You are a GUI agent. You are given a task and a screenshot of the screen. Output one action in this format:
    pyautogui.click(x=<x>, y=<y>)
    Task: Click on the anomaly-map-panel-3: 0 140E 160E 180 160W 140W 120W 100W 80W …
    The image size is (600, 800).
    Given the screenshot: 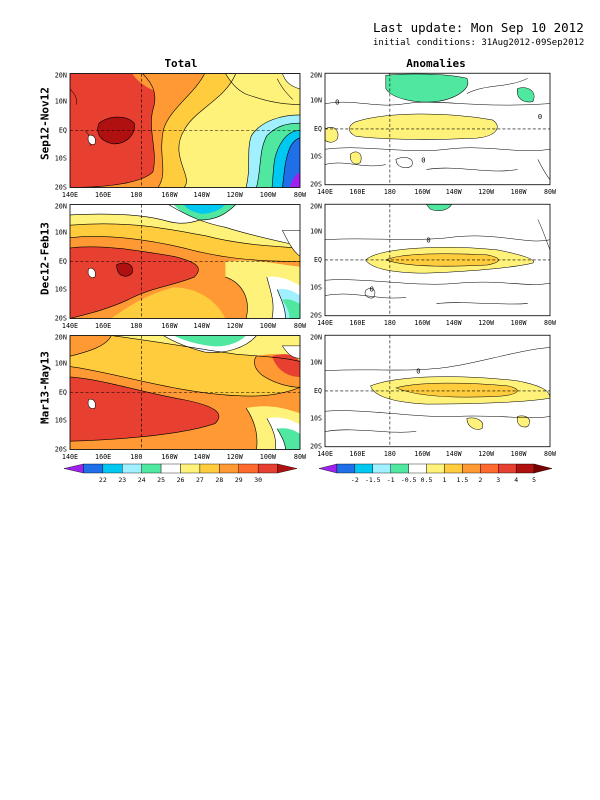 What is the action you would take?
    pyautogui.click(x=433, y=395)
    